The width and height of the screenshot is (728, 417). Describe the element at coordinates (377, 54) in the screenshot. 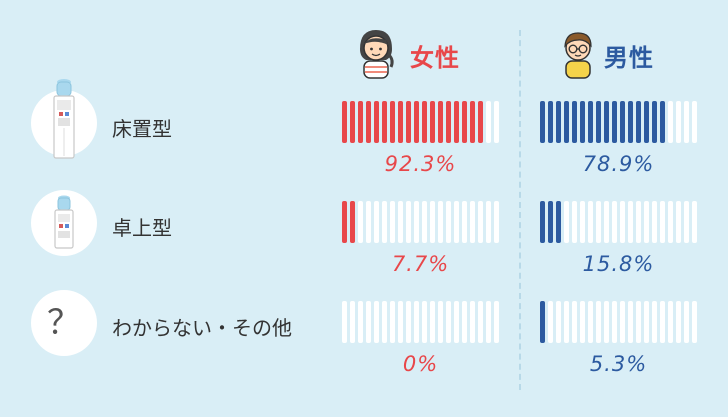

I see `woman-face-icon` at that location.